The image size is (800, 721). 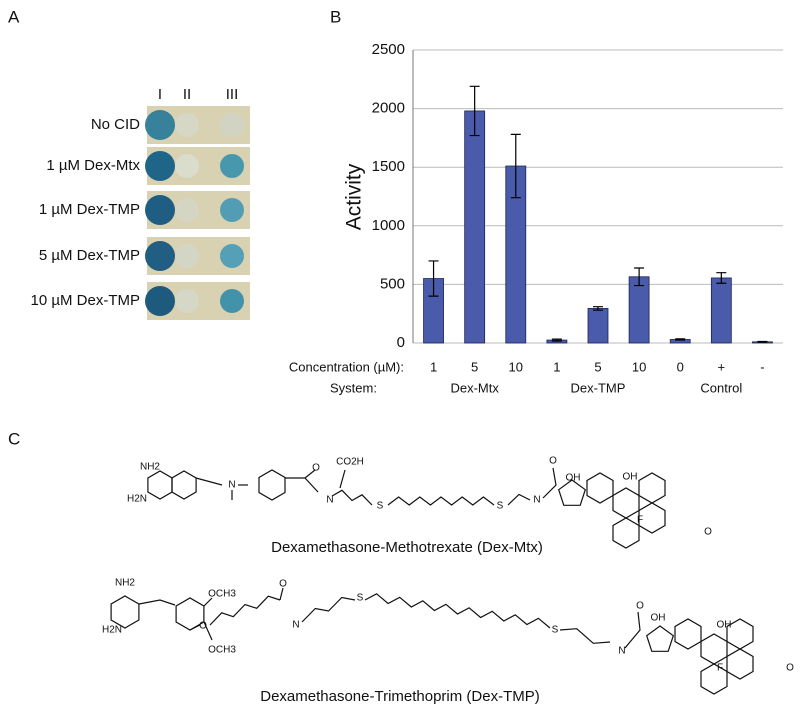 What do you see at coordinates (722, 366) in the screenshot?
I see `x-tick-label: +` at bounding box center [722, 366].